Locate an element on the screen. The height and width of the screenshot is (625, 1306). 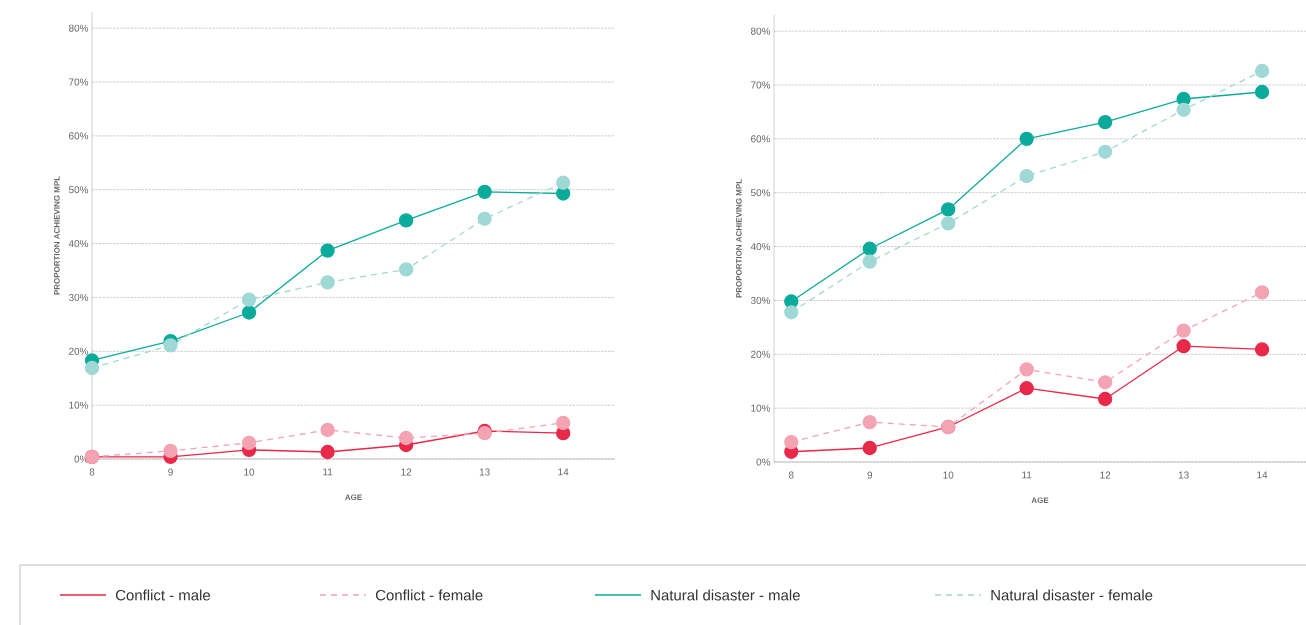
legend-label: Natural disaster - male is located at coordinates (725, 595).